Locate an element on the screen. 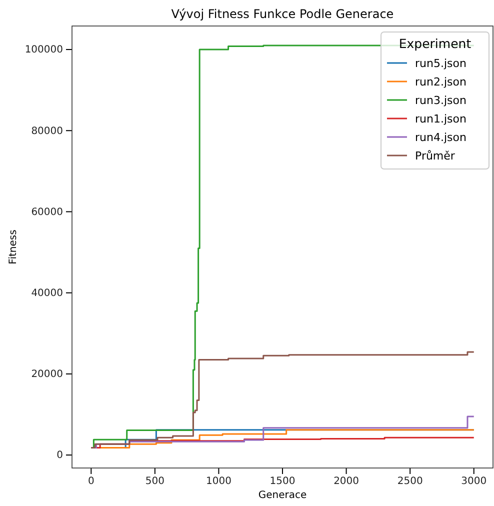  y-axis-title: Fitness is located at coordinates (13, 247).